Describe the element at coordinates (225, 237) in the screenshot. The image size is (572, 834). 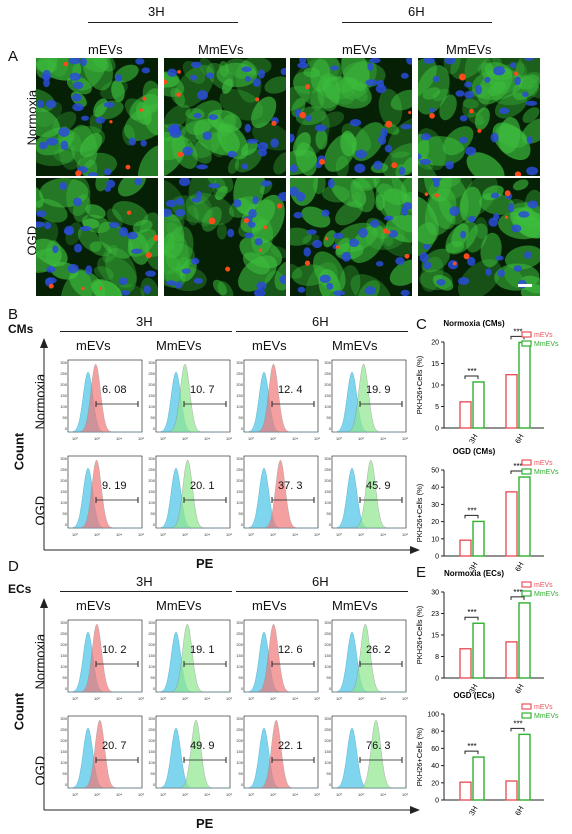
I see `micrograph-r2-c2` at that location.